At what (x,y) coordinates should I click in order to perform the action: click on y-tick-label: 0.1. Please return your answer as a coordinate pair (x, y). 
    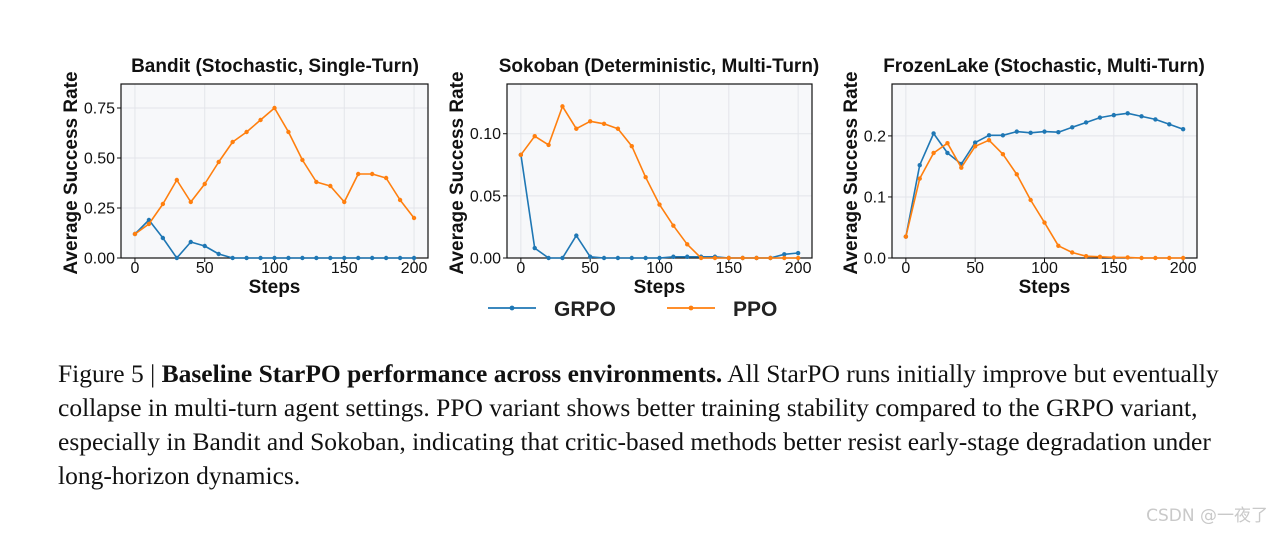
    Looking at the image, I should click on (875, 197).